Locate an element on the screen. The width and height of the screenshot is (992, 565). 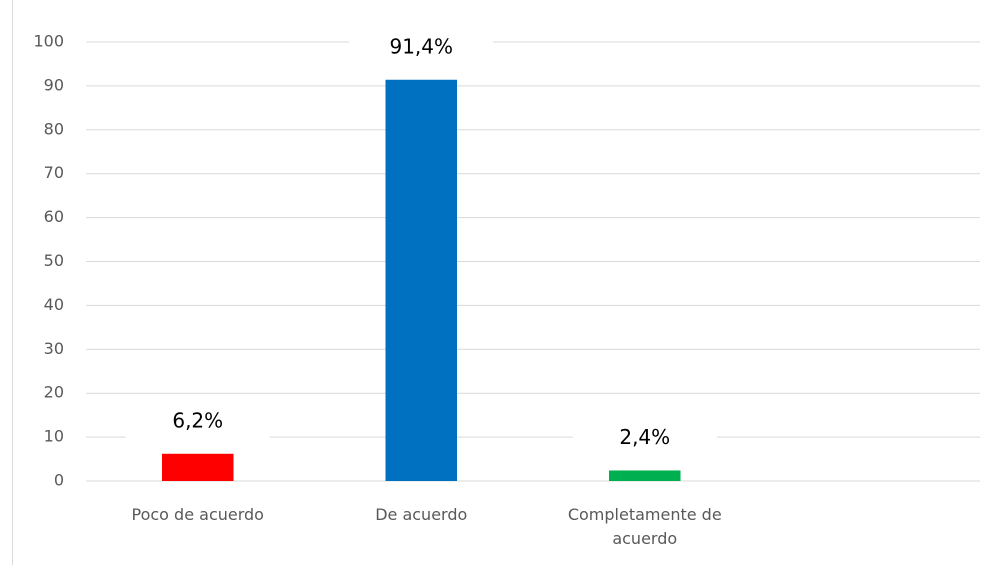
y-tick-label: 50 is located at coordinates (54, 260).